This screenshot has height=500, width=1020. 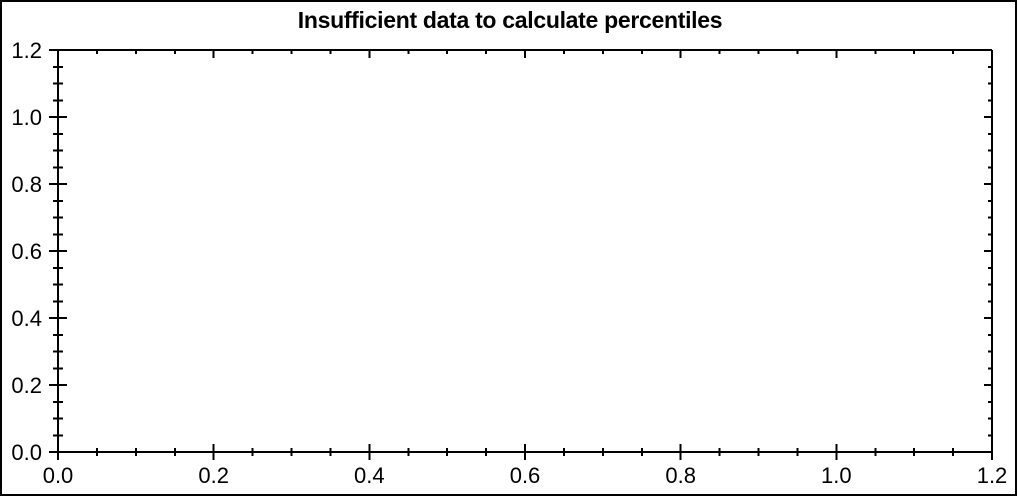 What do you see at coordinates (26, 452) in the screenshot?
I see `y-tick-label: 0.0` at bounding box center [26, 452].